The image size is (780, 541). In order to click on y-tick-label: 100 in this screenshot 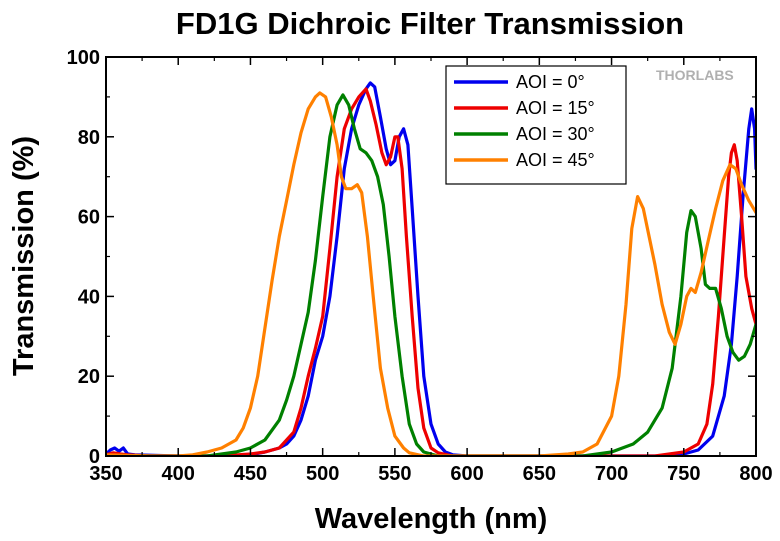, I will do `click(83, 58)`.